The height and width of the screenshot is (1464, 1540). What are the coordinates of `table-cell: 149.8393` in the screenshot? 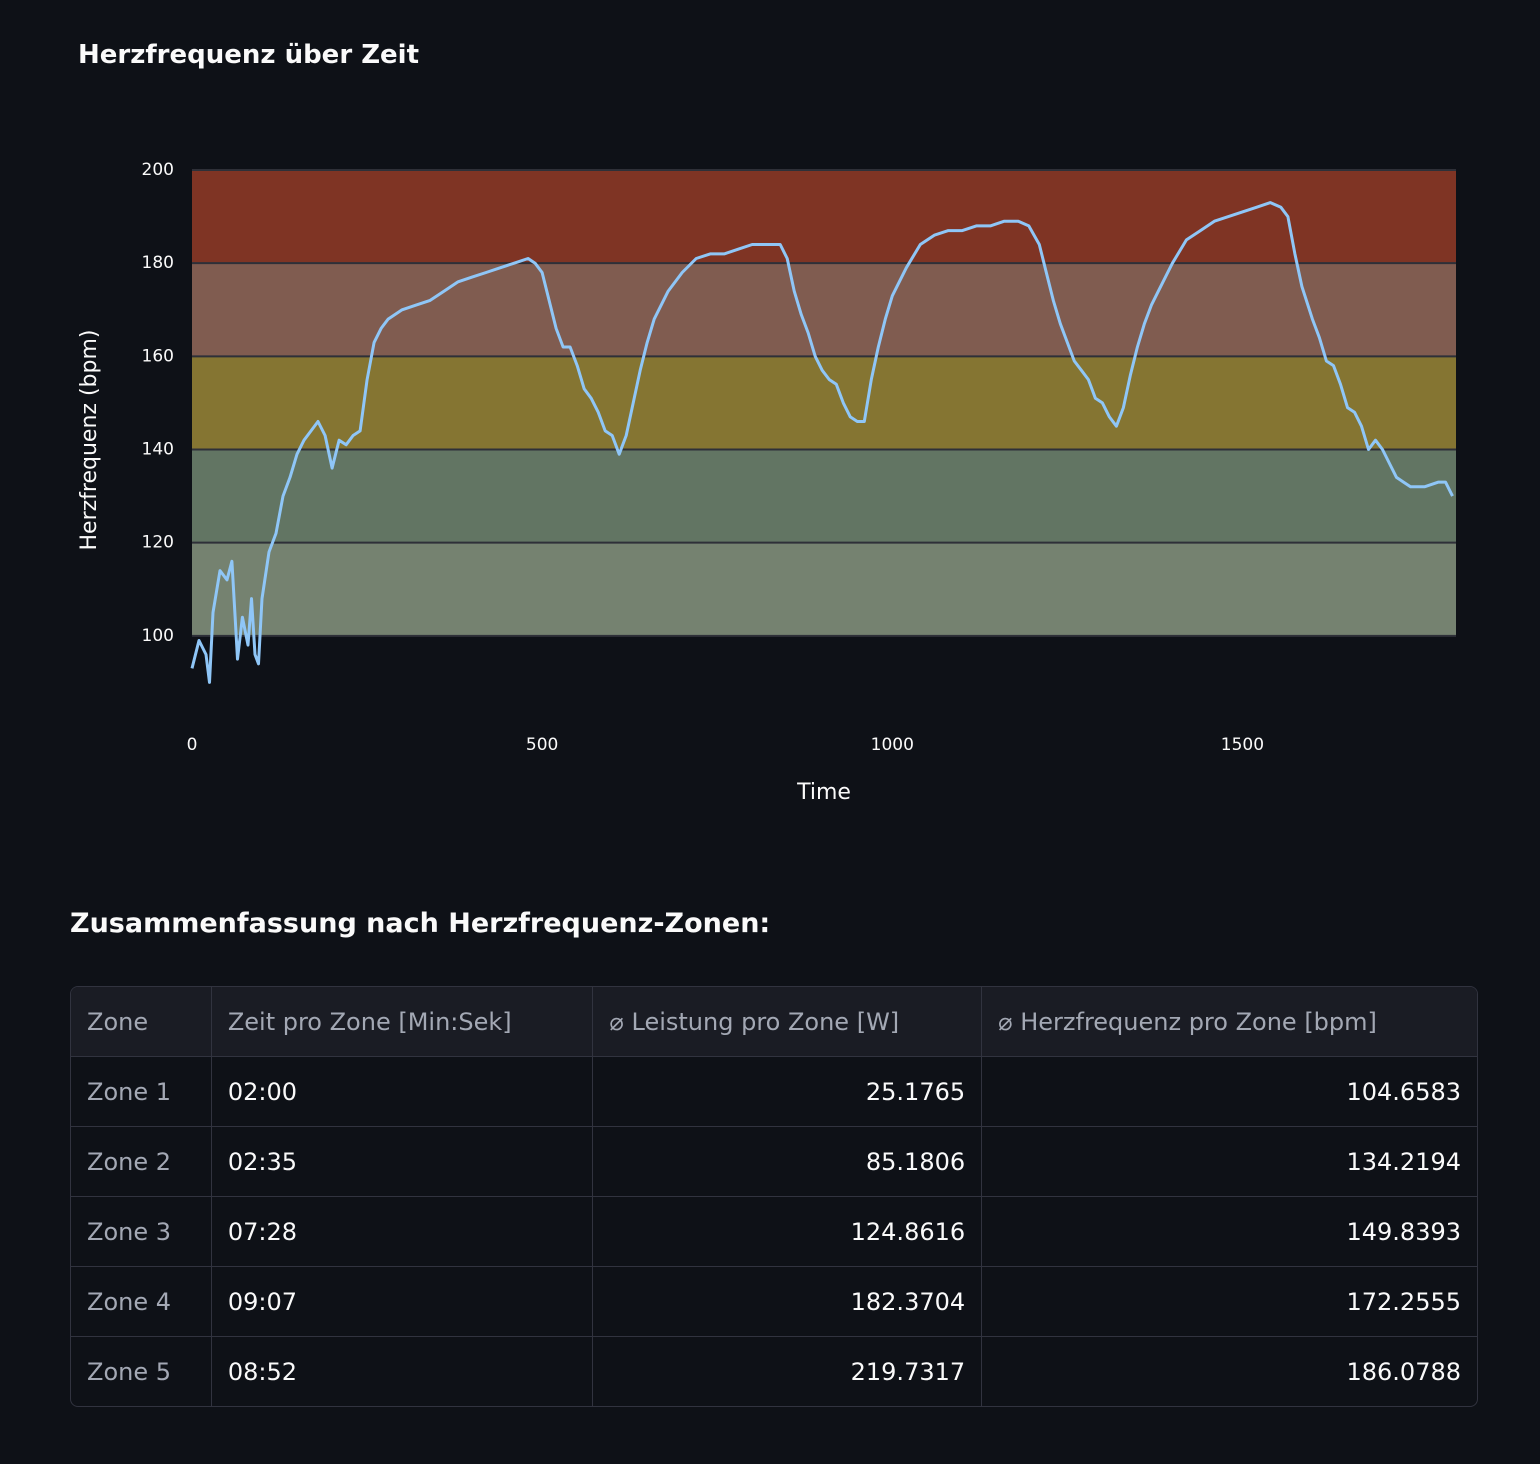 It's located at (1229, 1231).